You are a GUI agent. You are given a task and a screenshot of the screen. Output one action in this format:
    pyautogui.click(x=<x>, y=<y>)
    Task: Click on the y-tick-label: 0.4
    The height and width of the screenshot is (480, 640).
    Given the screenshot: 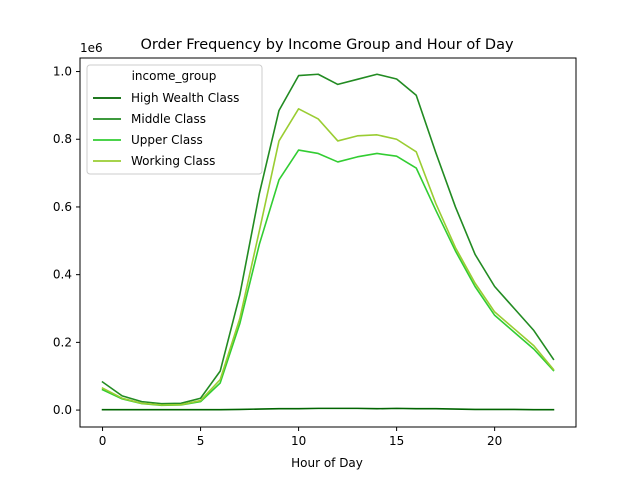 What is the action you would take?
    pyautogui.click(x=62, y=275)
    